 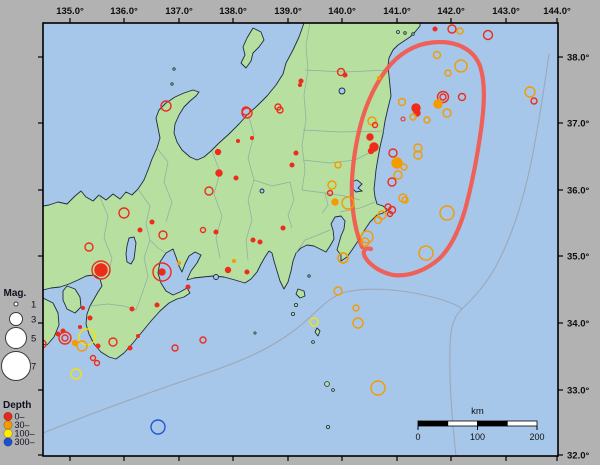 I want to click on scale-bar-tick-label: 0, so click(x=417, y=437).